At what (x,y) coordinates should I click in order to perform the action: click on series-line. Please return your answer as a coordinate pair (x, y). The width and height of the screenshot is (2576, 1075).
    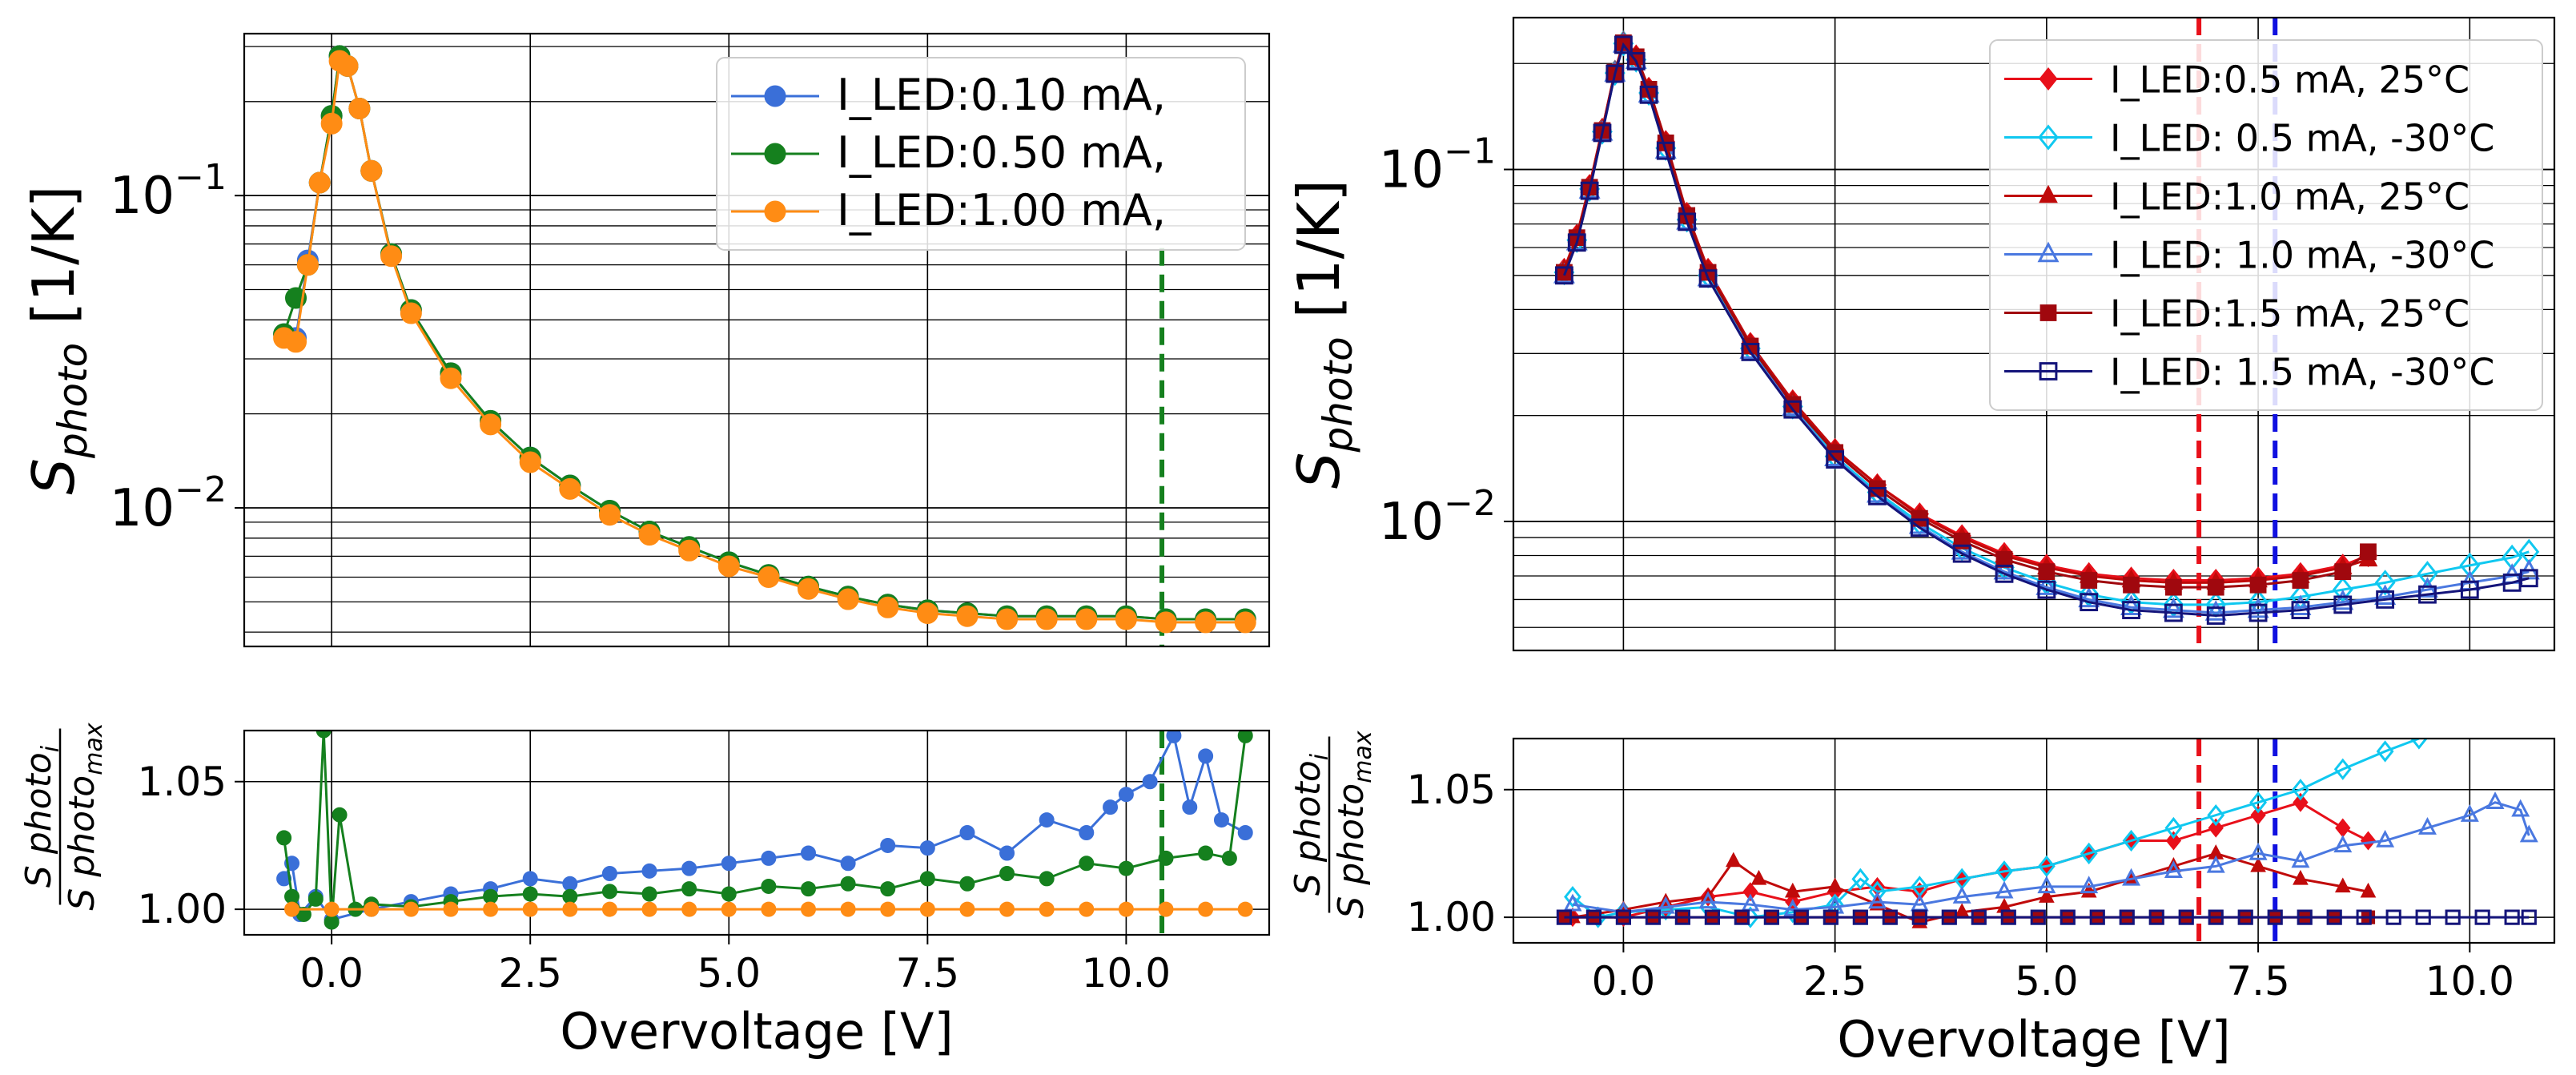
    Looking at the image, I should click on (1996, 829).